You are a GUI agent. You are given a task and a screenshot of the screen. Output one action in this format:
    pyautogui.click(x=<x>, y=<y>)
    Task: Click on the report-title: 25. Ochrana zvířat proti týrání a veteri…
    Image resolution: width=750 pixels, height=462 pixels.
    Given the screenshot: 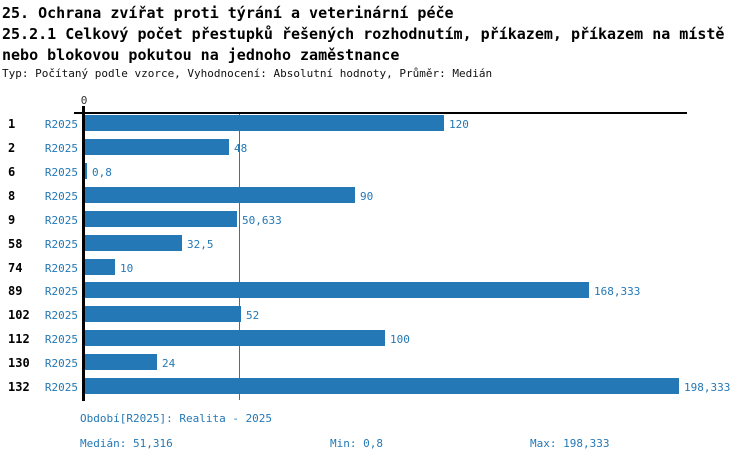 What is the action you would take?
    pyautogui.click(x=228, y=13)
    